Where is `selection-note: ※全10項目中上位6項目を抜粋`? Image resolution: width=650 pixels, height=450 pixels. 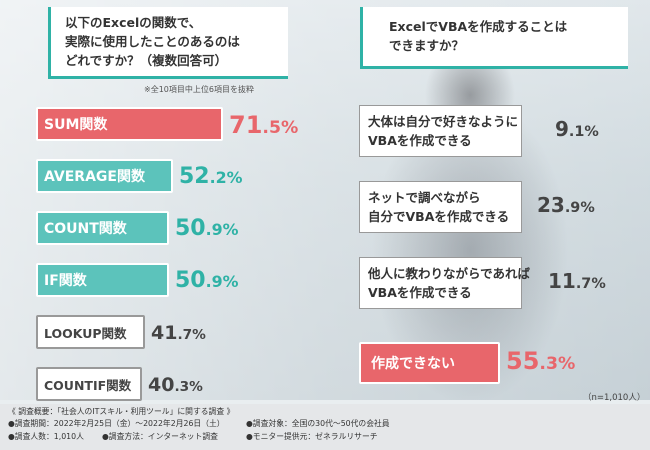 selection-note: ※全10項目中上位6項目を抜粋 is located at coordinates (199, 89).